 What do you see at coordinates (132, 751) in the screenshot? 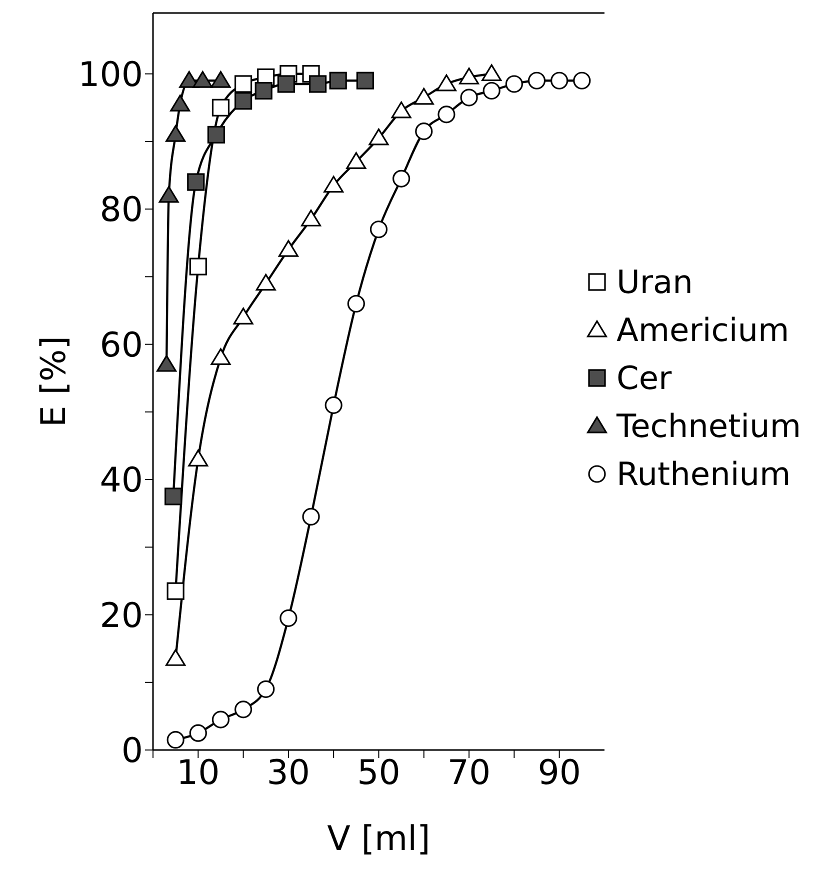
I see `y-tick-label: 0` at bounding box center [132, 751].